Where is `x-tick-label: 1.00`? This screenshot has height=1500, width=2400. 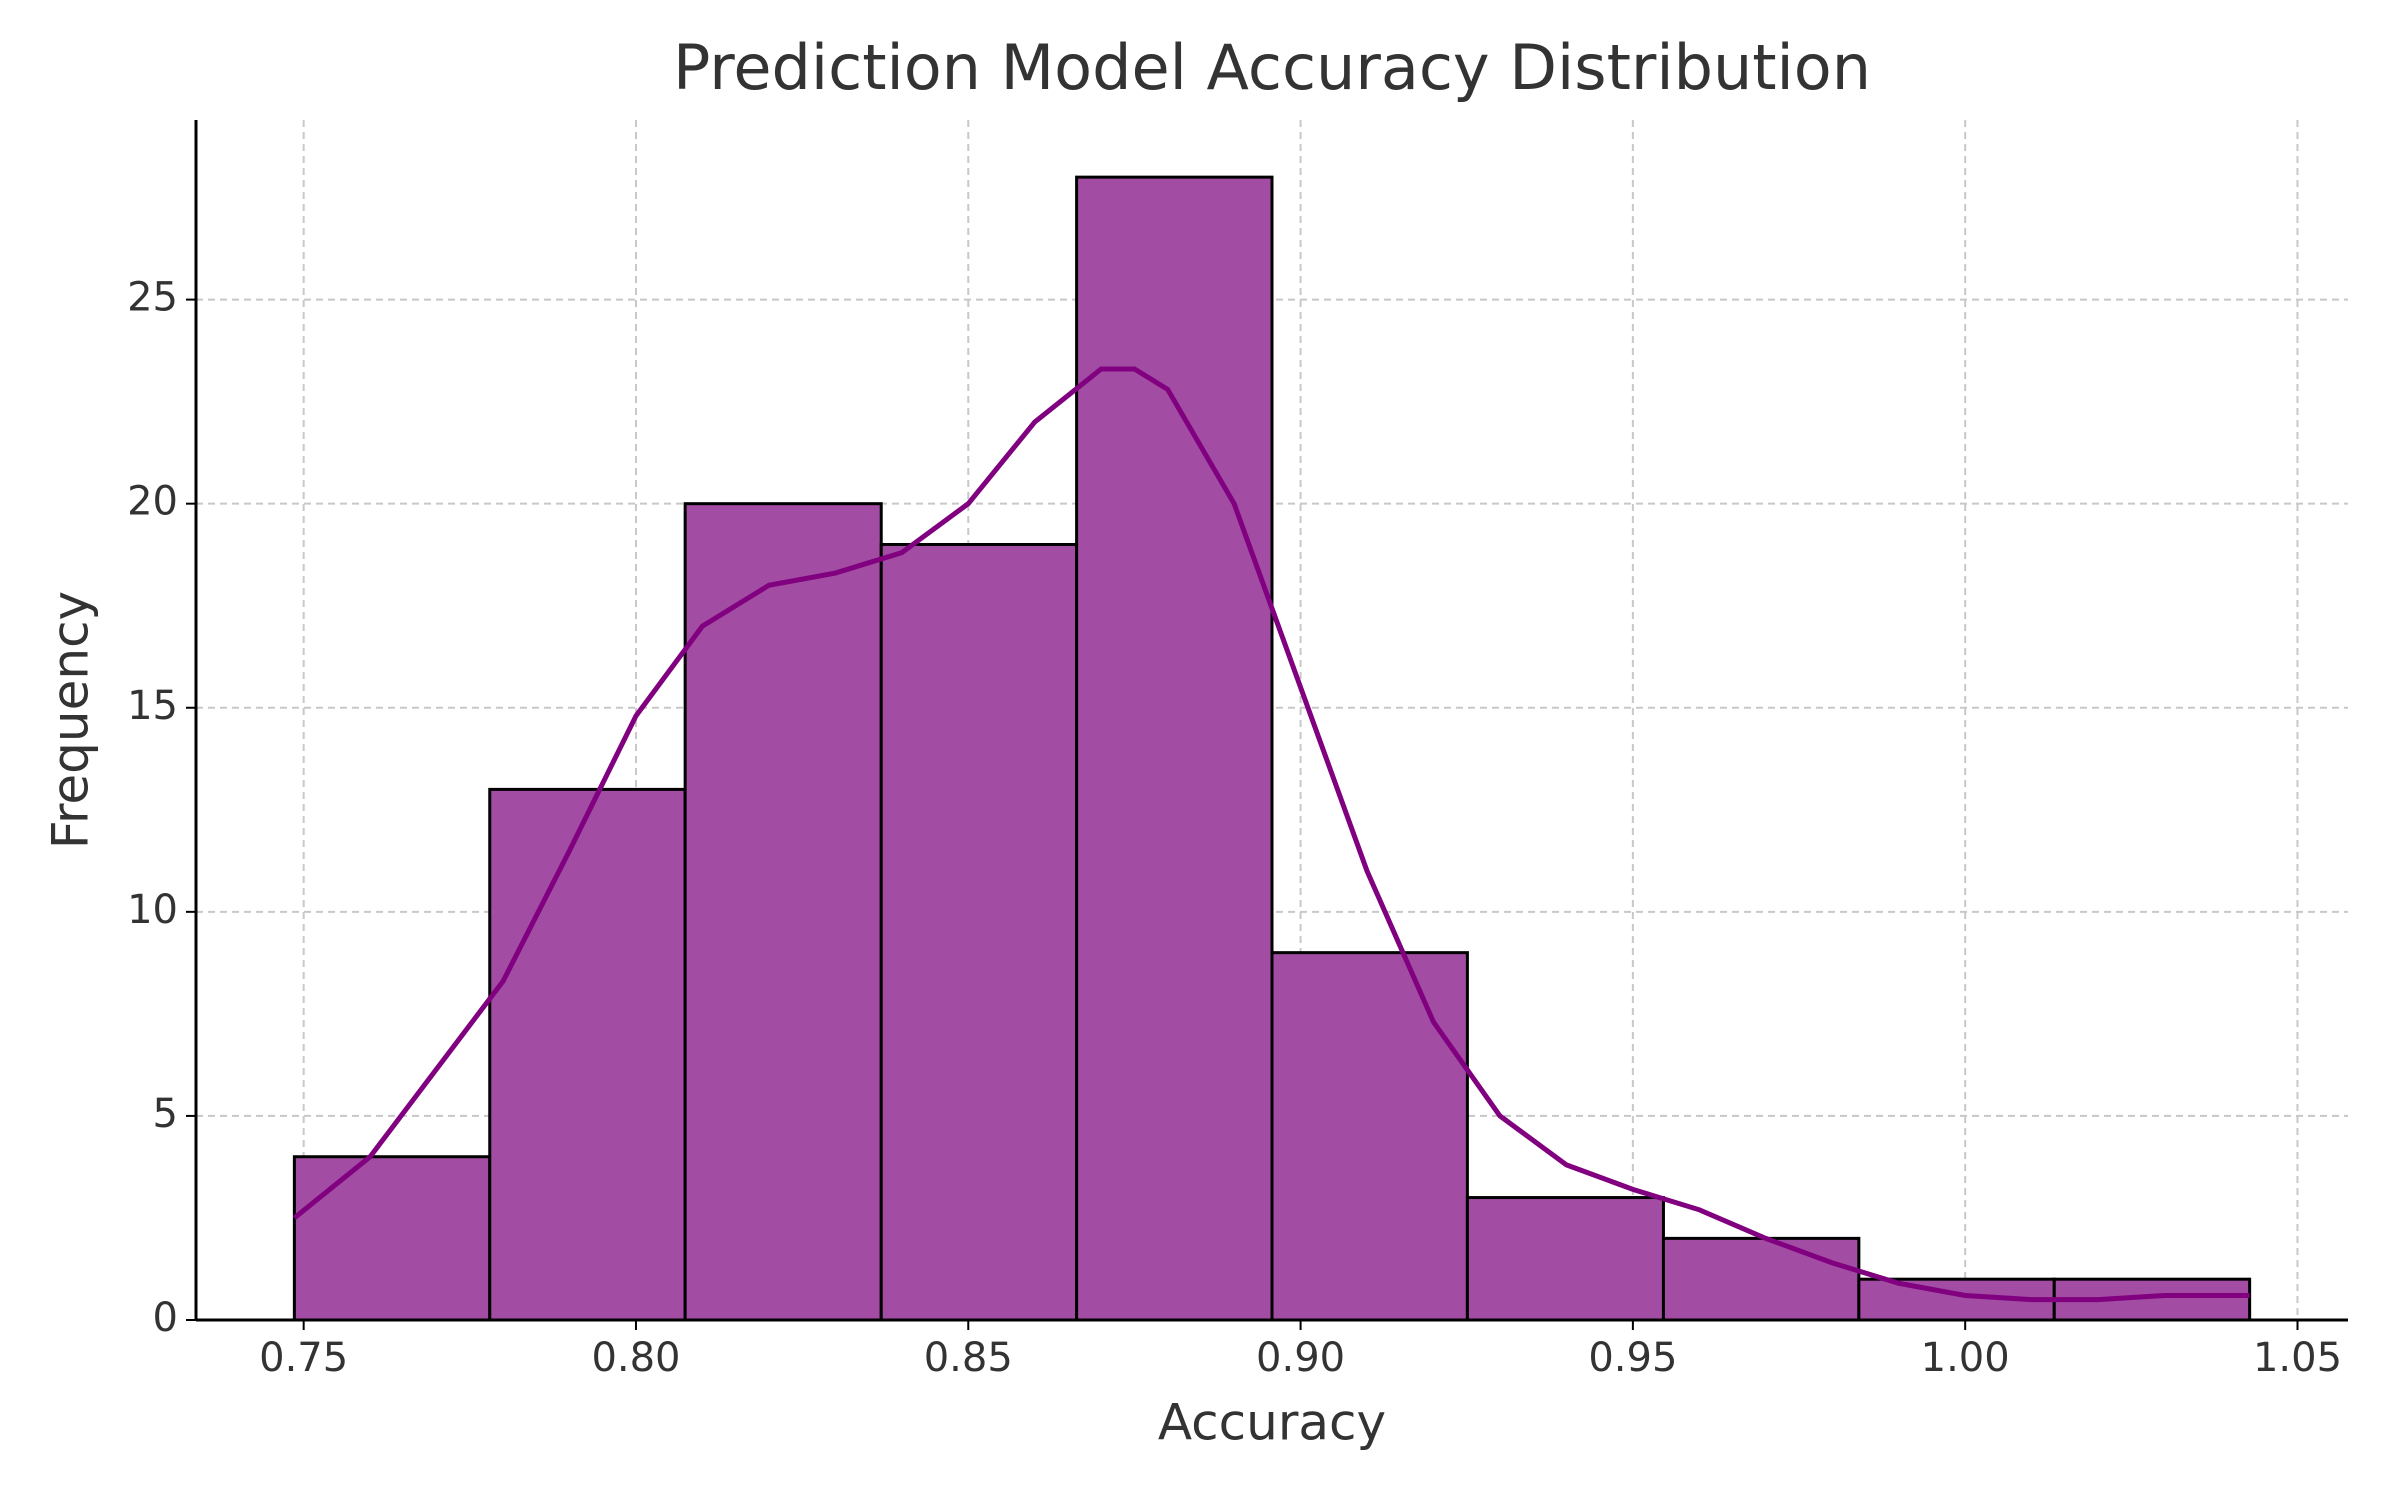 x-tick-label: 1.00 is located at coordinates (1965, 1358).